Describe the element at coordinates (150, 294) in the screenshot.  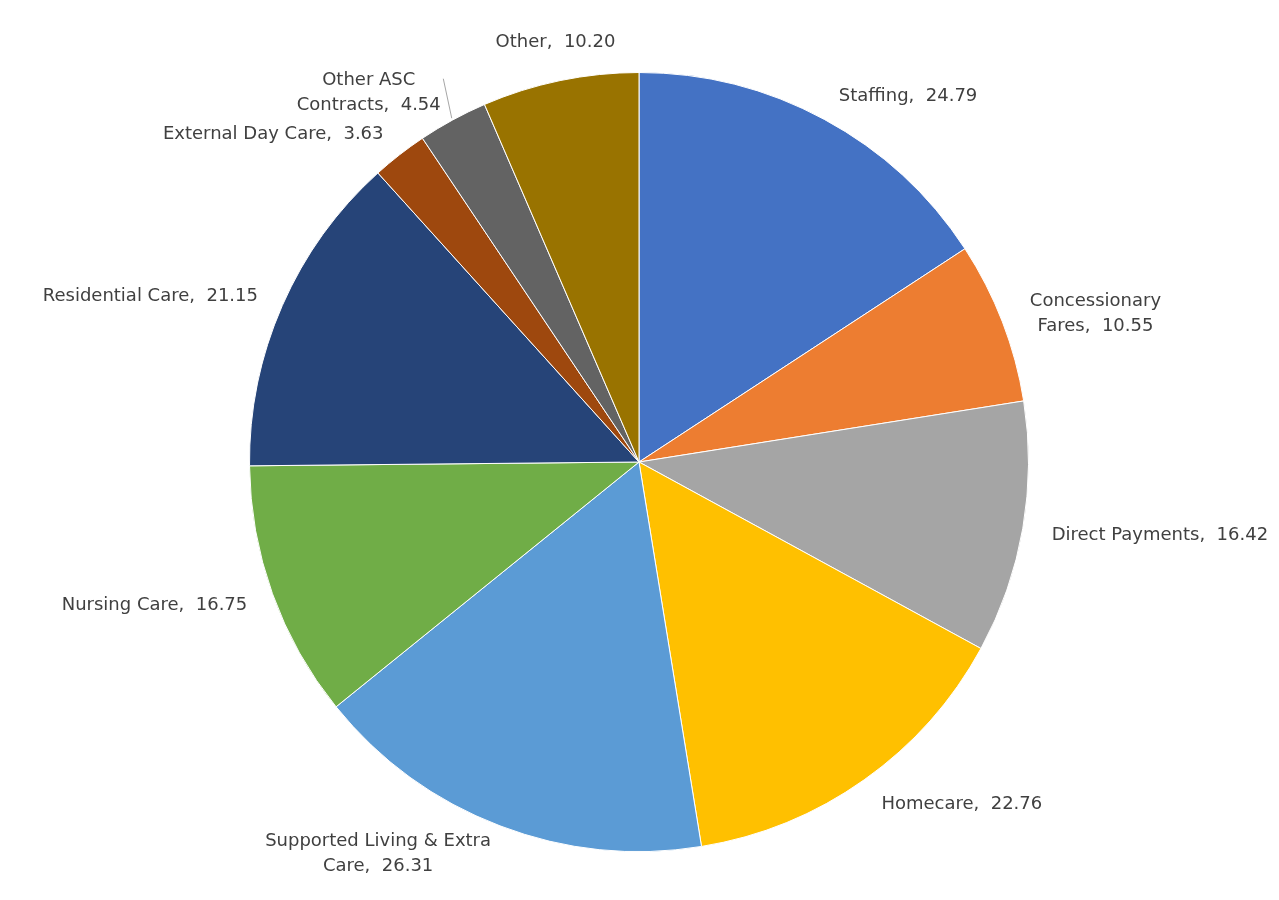
I see `slice-label: Residential Care, 21.15` at that location.